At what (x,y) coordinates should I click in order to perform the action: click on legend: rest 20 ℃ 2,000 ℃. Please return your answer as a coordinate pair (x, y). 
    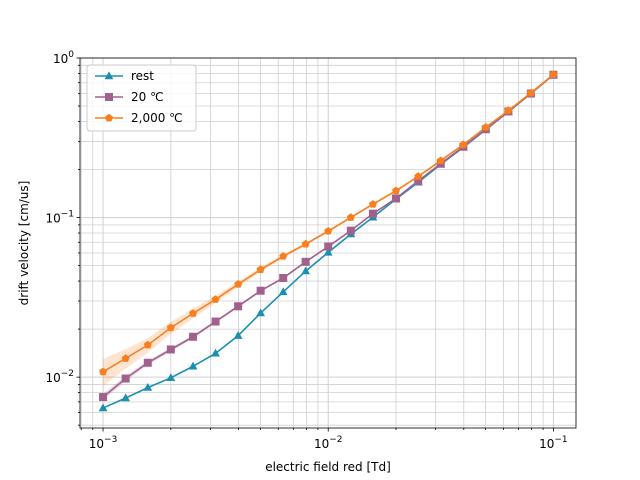
    Looking at the image, I should click on (141, 98).